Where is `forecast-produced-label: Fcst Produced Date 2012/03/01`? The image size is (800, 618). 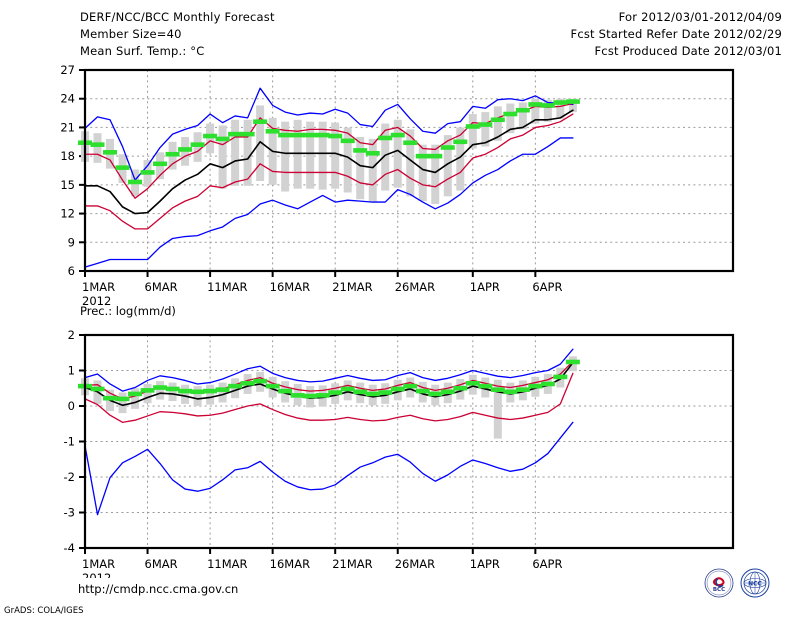 forecast-produced-label: Fcst Produced Date 2012/03/01 is located at coordinates (688, 51).